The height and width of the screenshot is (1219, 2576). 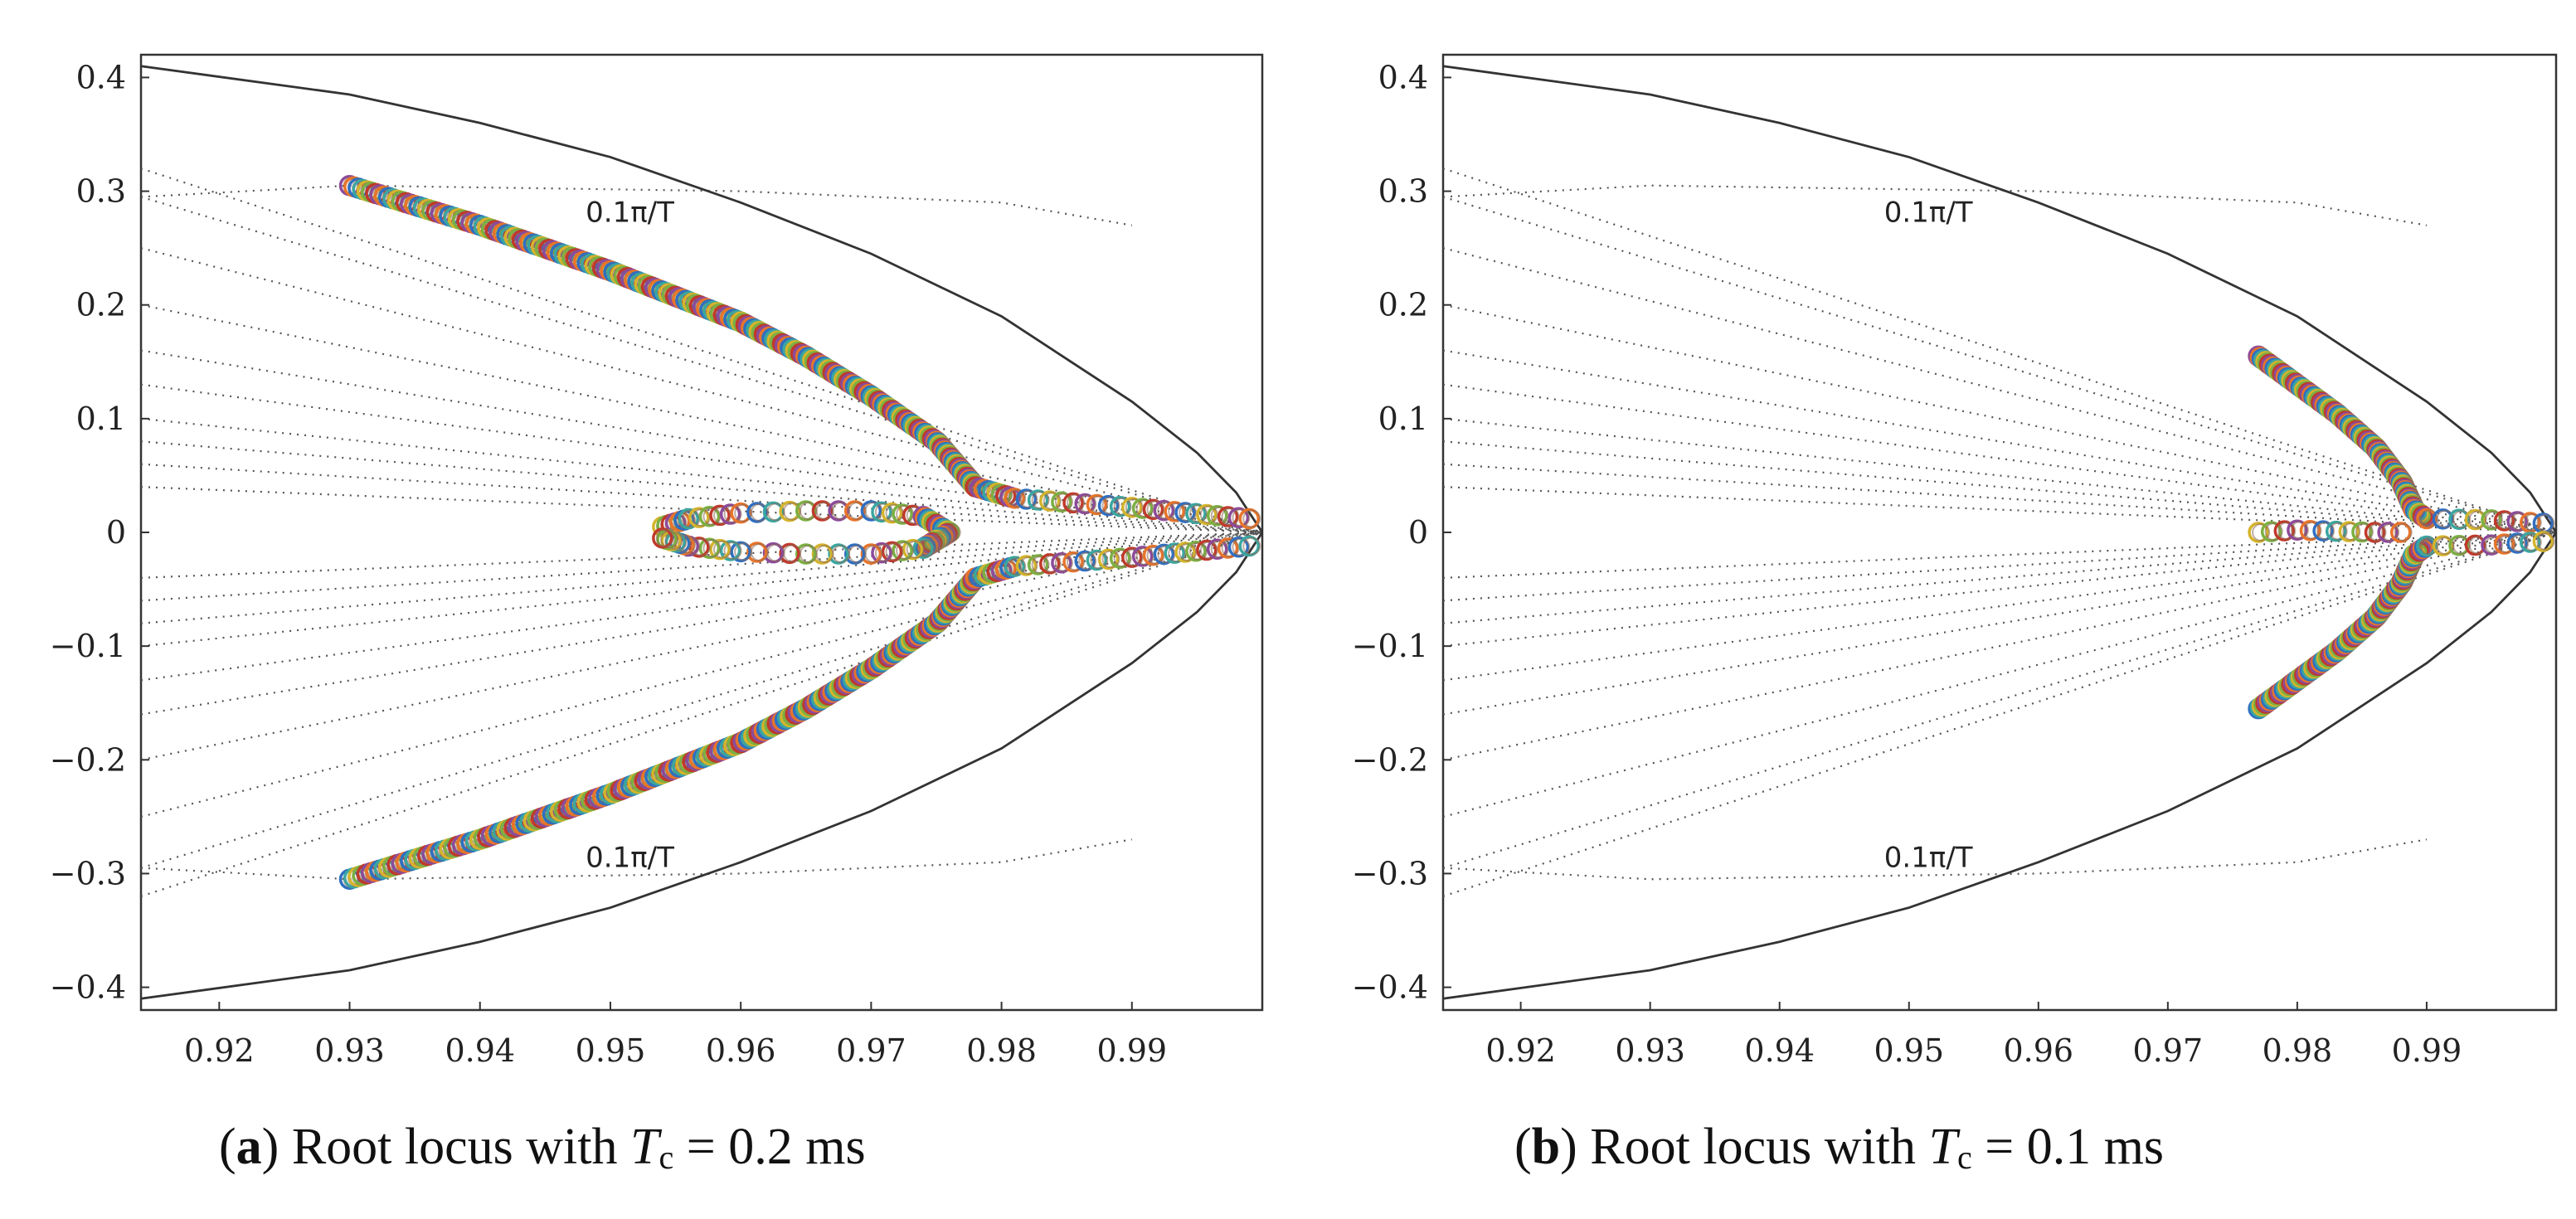 What do you see at coordinates (350, 1050) in the screenshot?
I see `x-tick-label: 0.93` at bounding box center [350, 1050].